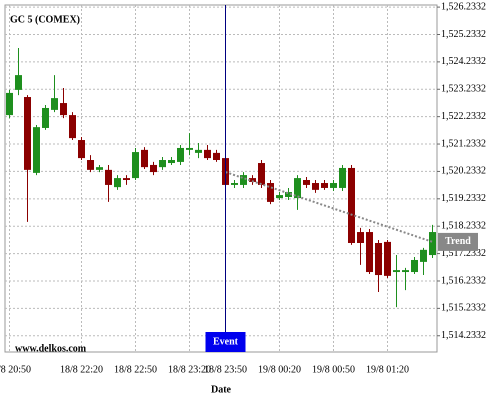  Describe the element at coordinates (463, 226) in the screenshot. I see `y-tick-label: 1,518.2332` at that location.